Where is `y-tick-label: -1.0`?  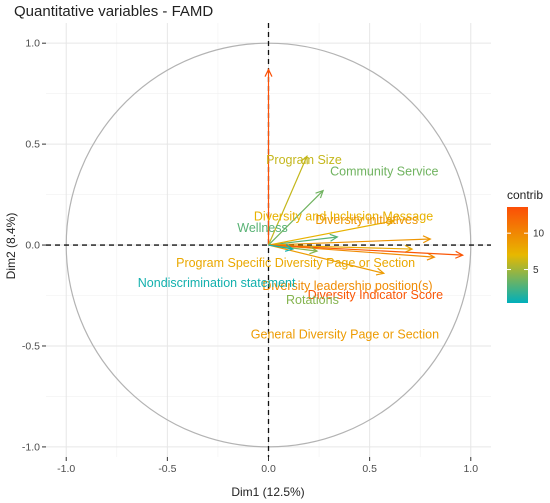
y-tick-label: -1.0 is located at coordinates (31, 447).